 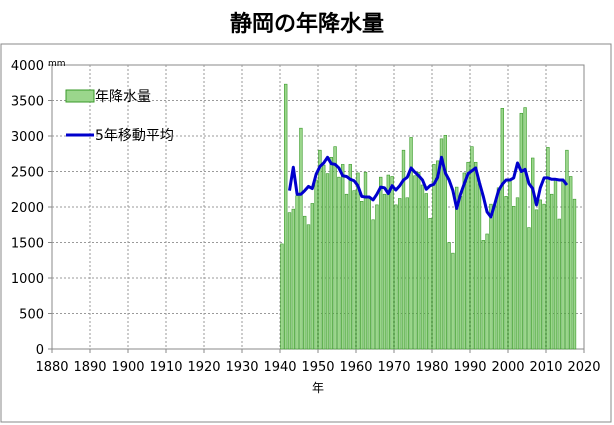 What do you see at coordinates (318, 388) in the screenshot?
I see `x-axis-label: 年` at bounding box center [318, 388].